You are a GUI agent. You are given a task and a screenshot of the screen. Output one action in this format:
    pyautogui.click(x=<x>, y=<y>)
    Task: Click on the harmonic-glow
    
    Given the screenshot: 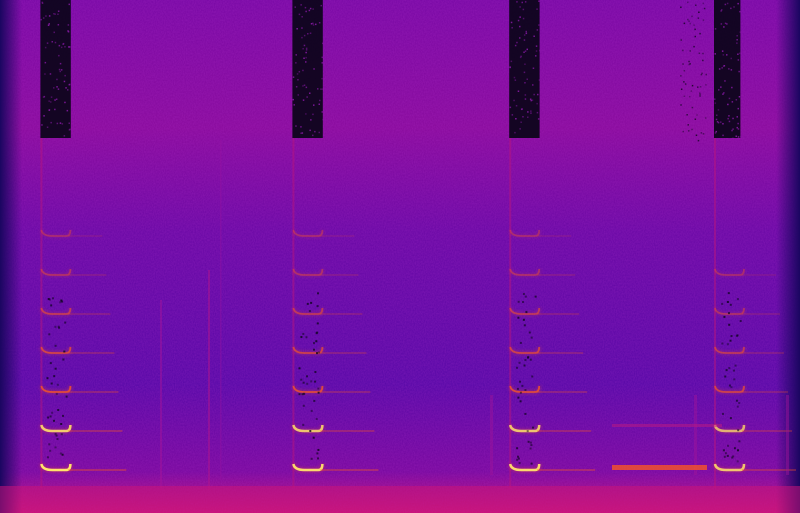 What is the action you would take?
    pyautogui.click(x=729, y=311)
    